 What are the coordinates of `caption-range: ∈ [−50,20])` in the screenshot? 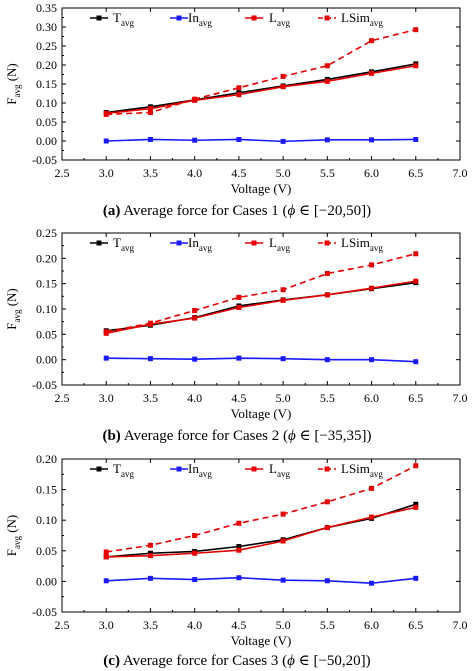 It's located at (333, 661).